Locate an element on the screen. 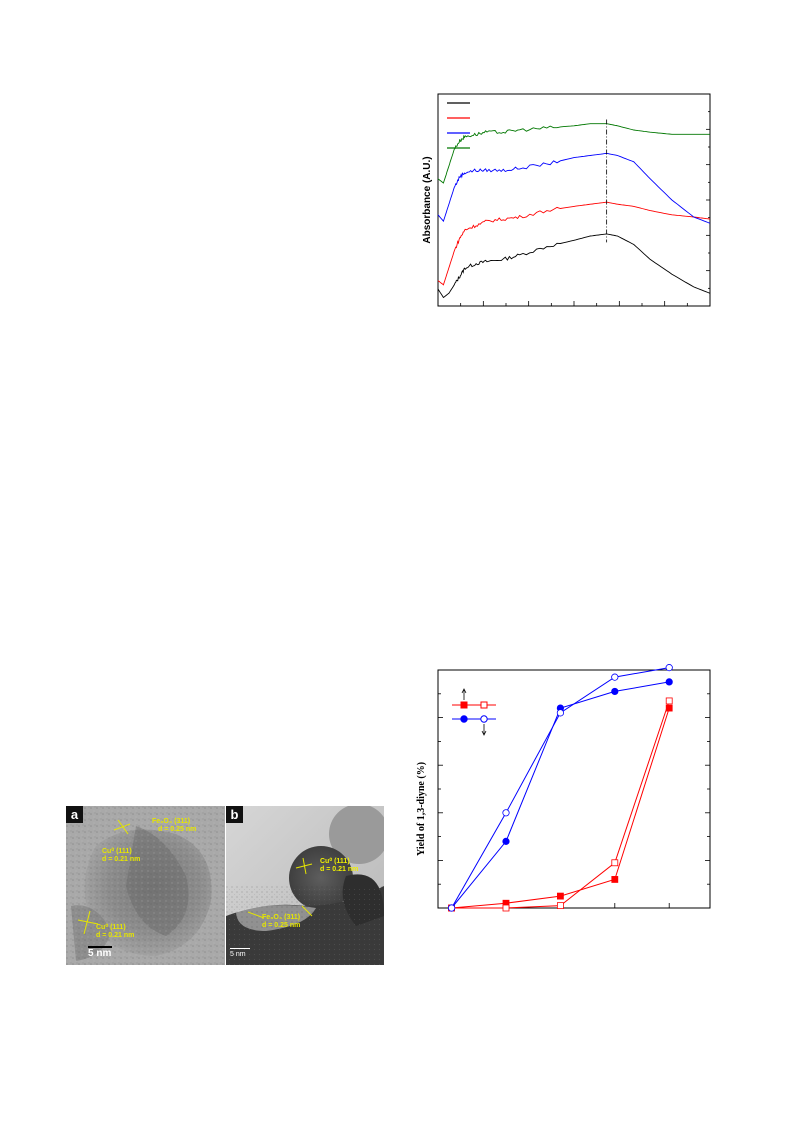 The width and height of the screenshot is (793, 1123). yield-plot: Yield of 1,3-diyne (%) is located at coordinates (563, 788).